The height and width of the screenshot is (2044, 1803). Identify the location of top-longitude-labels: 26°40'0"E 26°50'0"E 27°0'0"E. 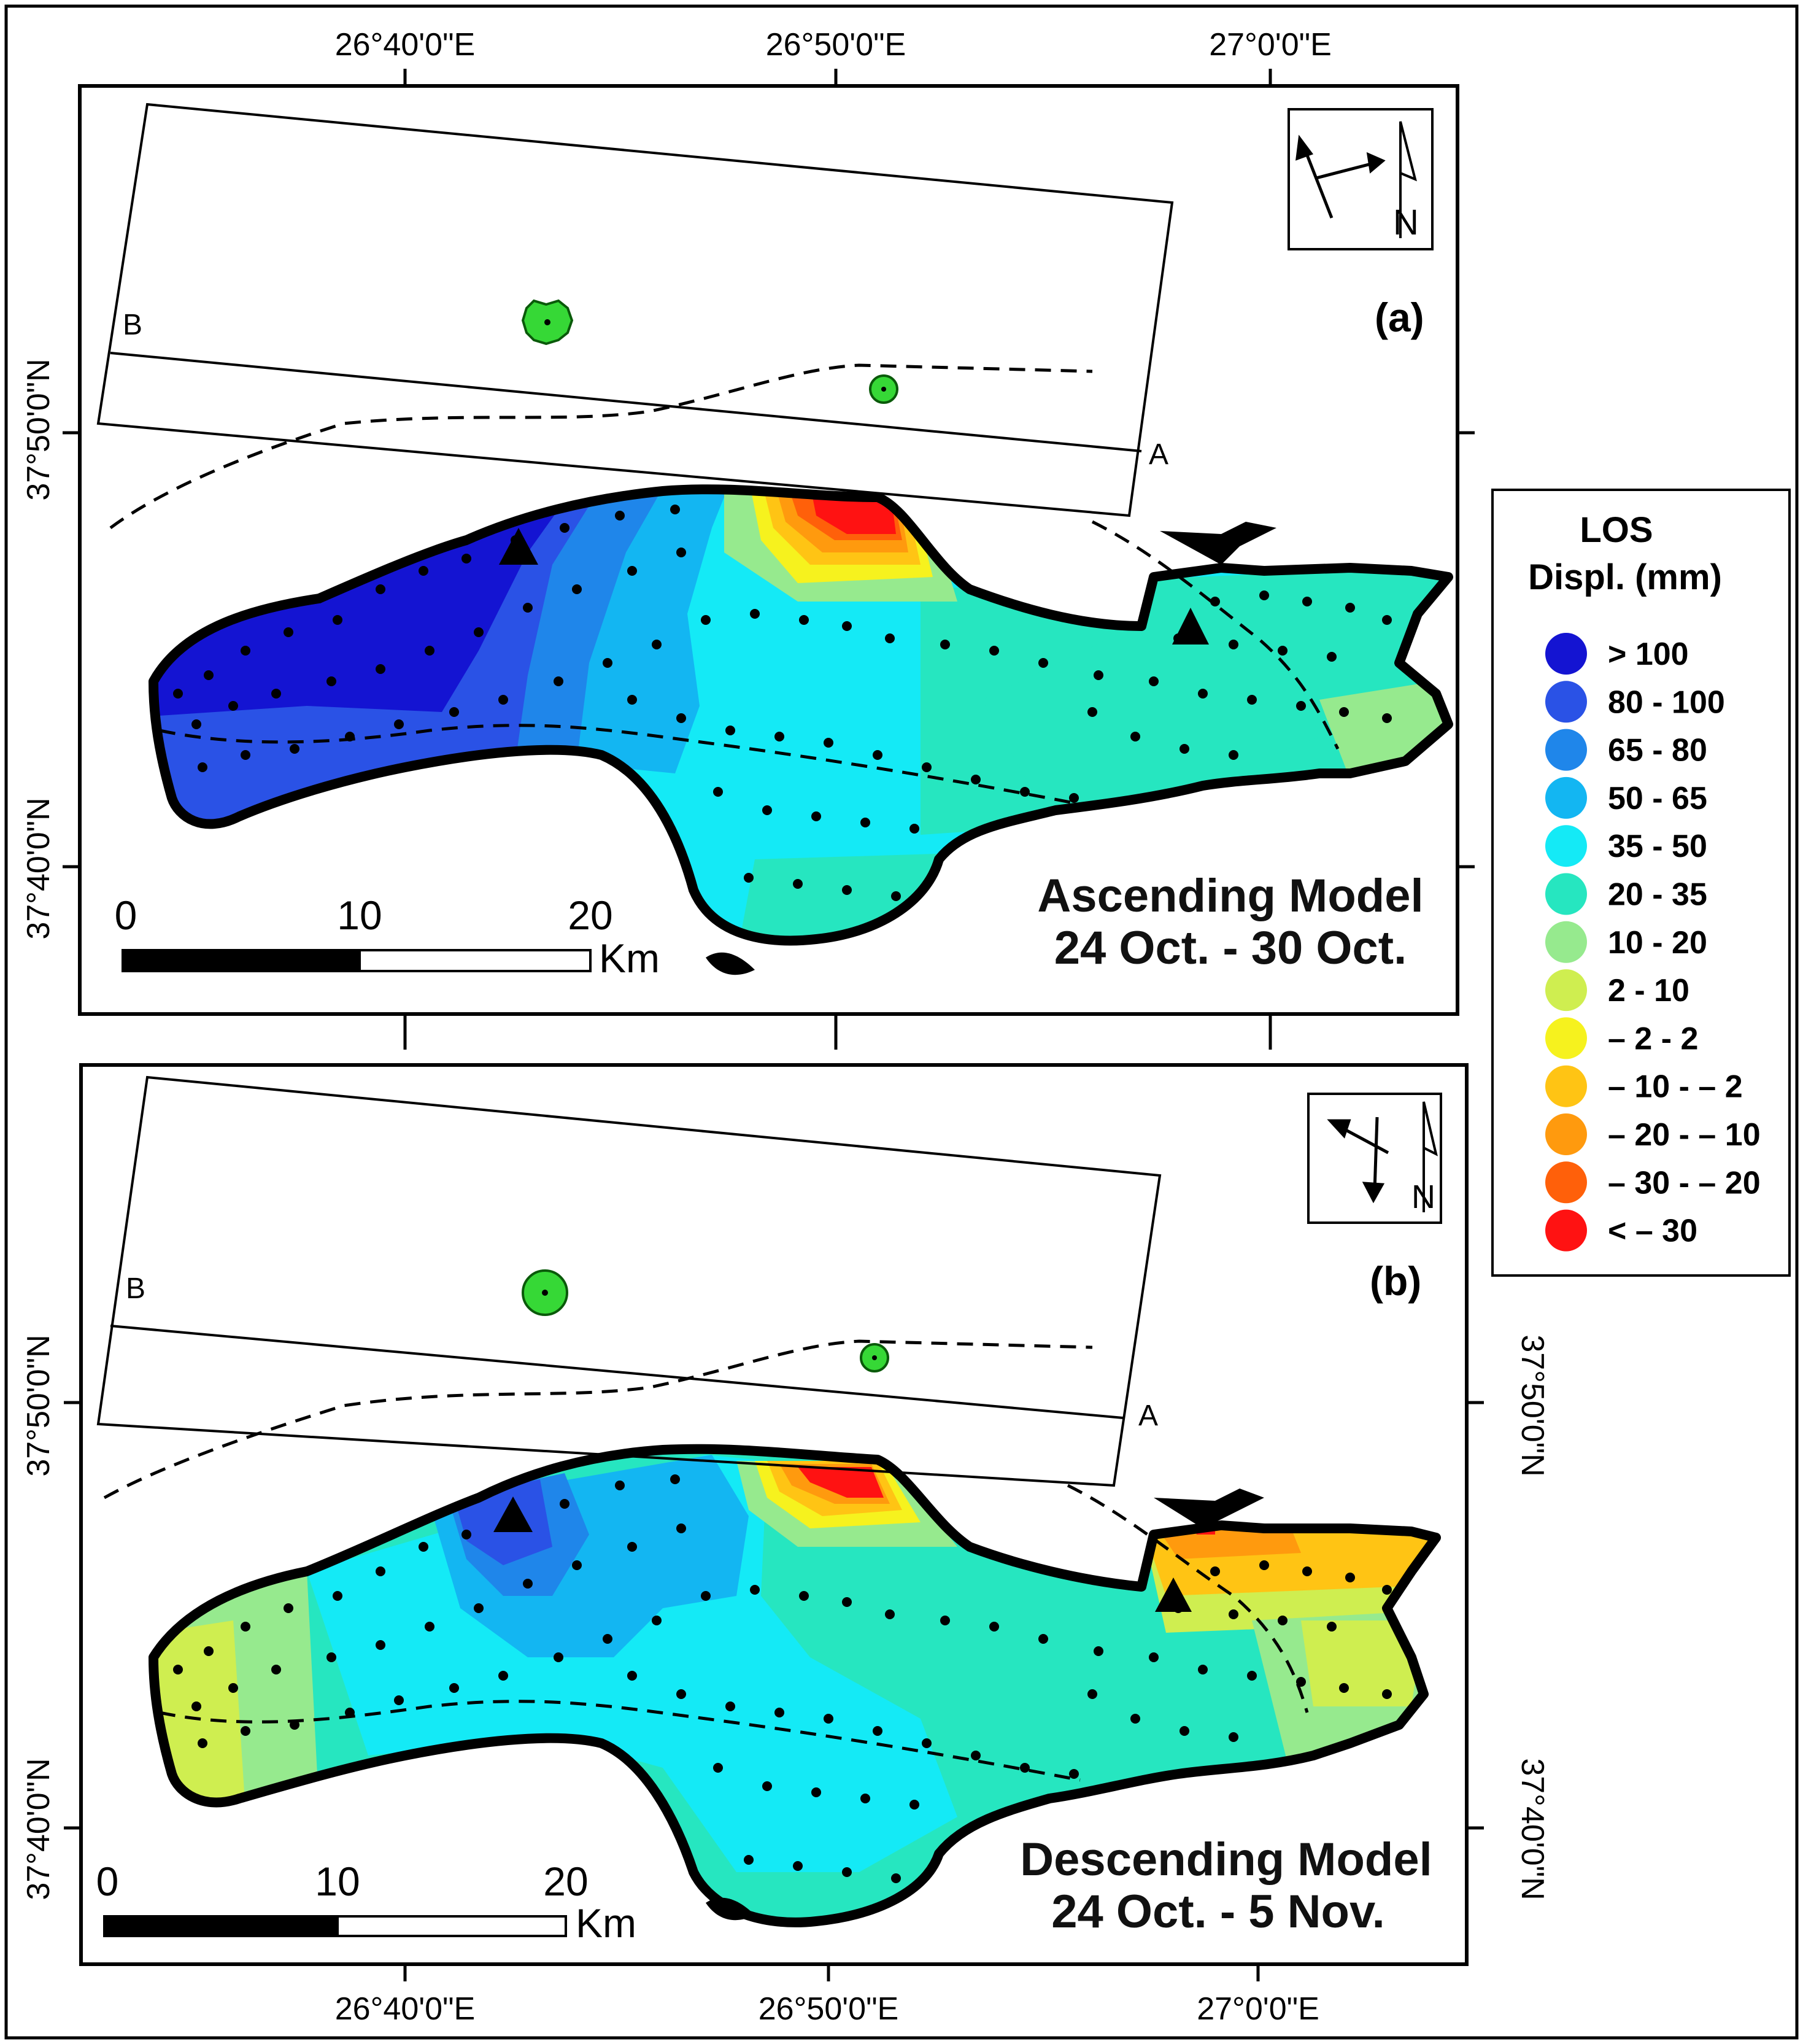
(833, 45).